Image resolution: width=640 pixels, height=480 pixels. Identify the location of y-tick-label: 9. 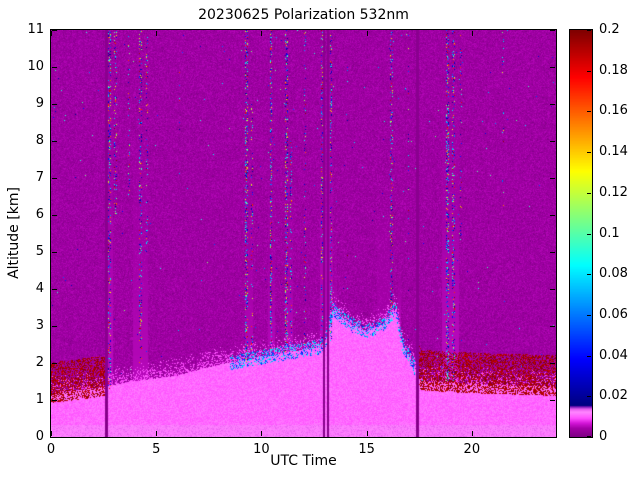
(39, 103).